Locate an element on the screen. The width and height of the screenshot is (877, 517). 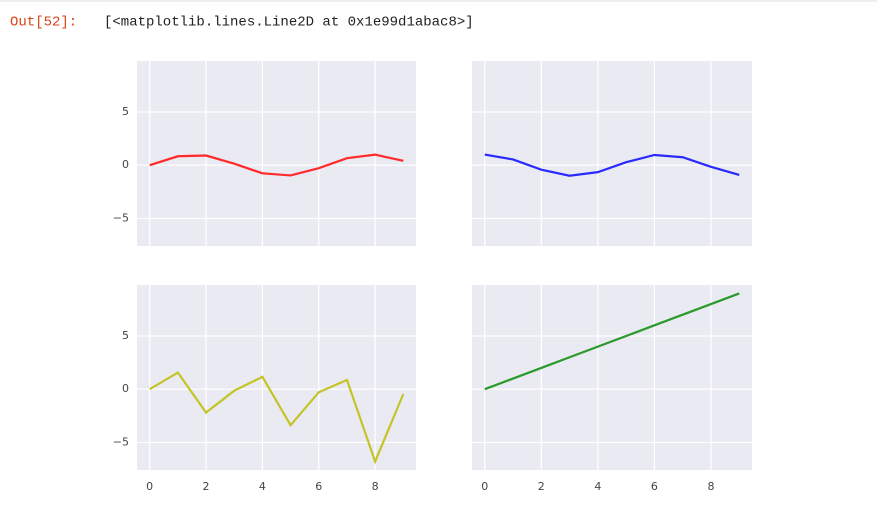
output-prompt: Out[52]: is located at coordinates (43, 23).